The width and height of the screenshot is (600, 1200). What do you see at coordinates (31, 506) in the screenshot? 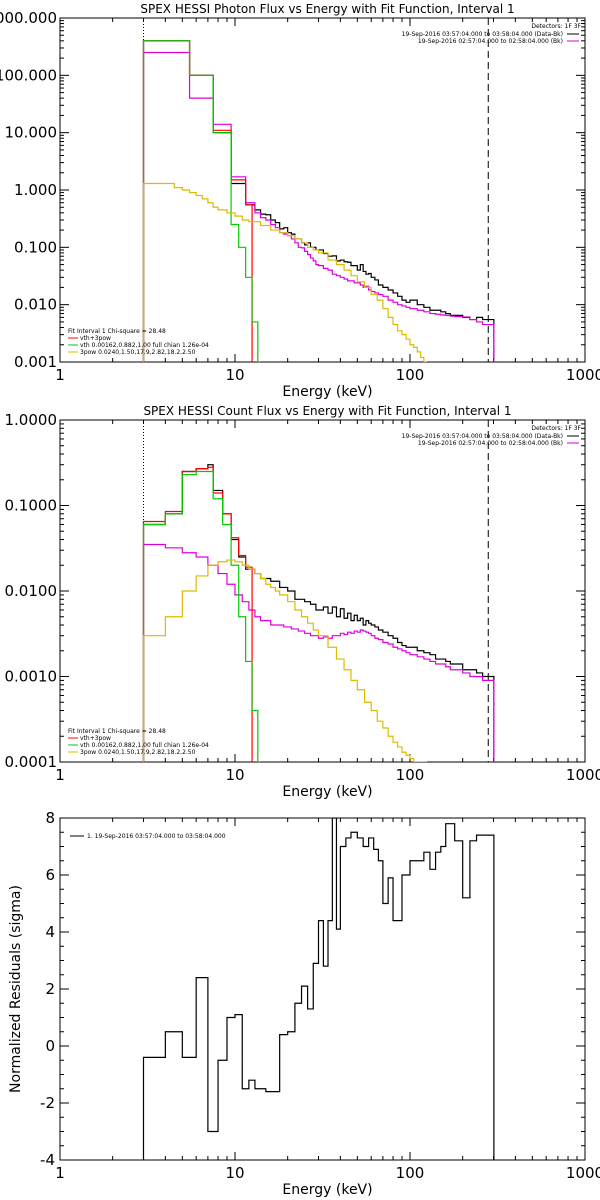
I see `y-tick-label: 0.1000` at bounding box center [31, 506].